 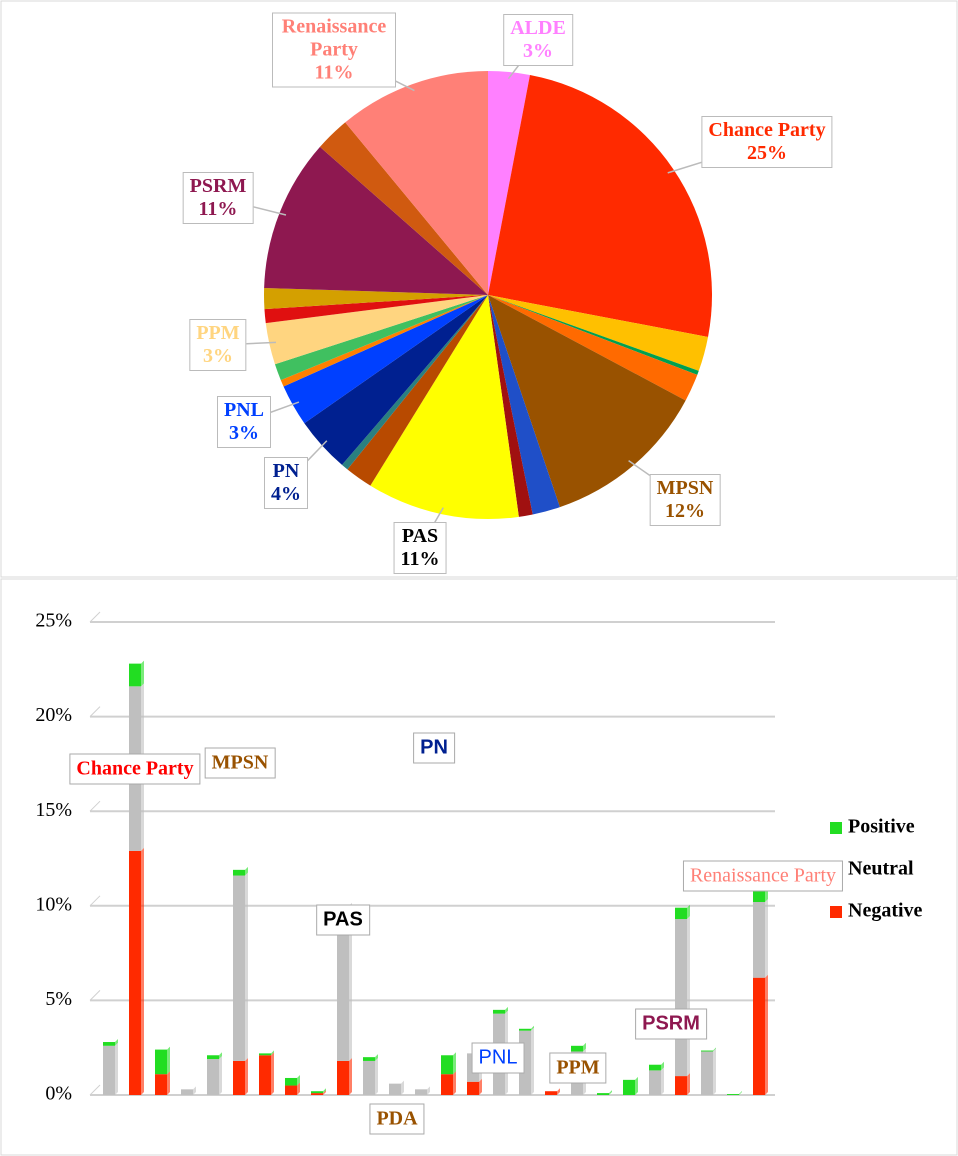 What do you see at coordinates (218, 345) in the screenshot?
I see `pie-label: PPM 3%` at bounding box center [218, 345].